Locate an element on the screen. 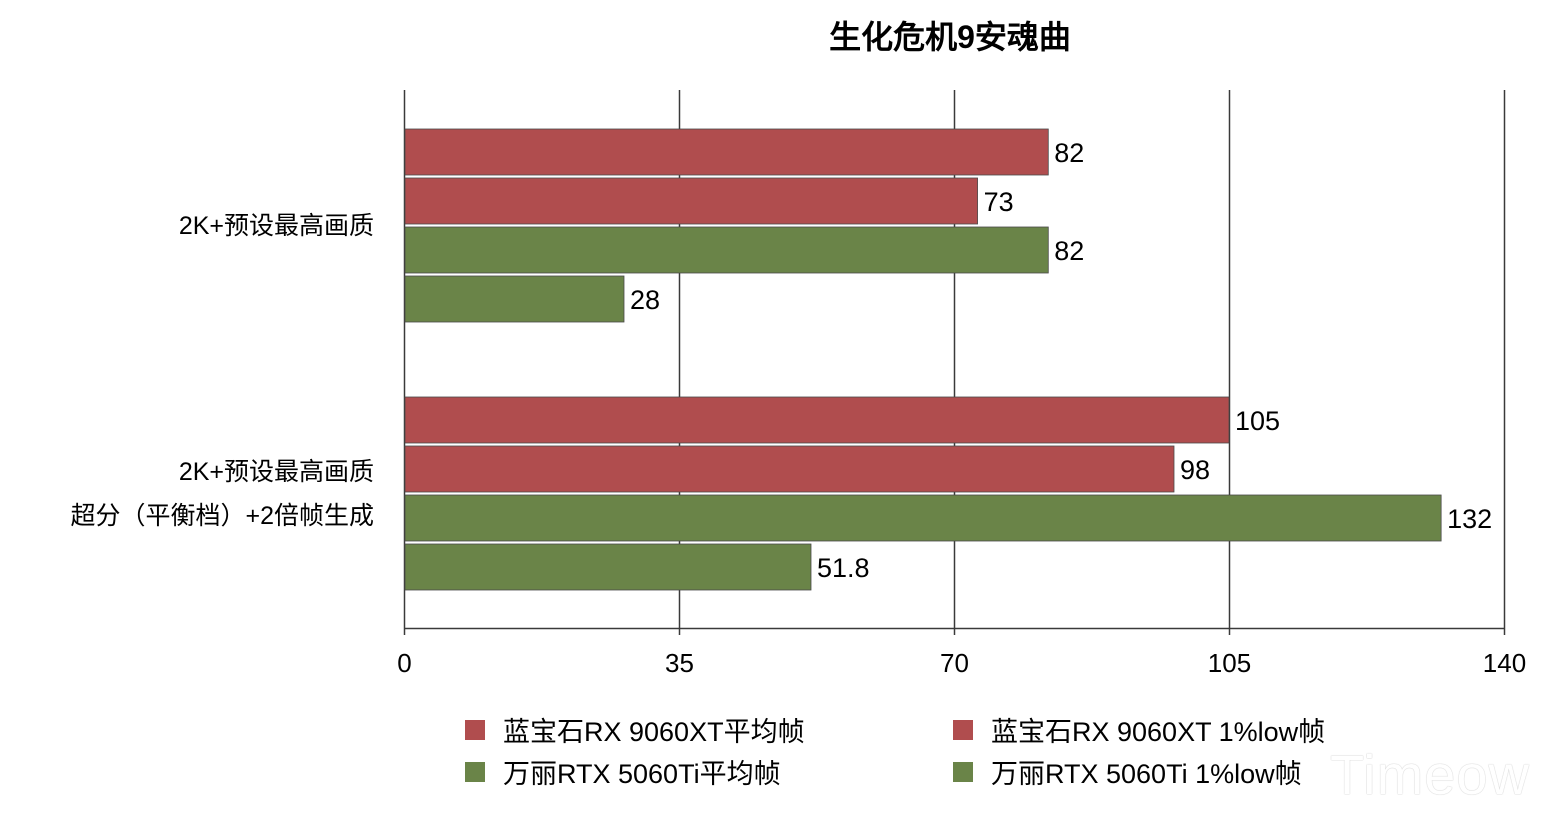 The image size is (1550, 836). legend-item-0: 蓝宝石RX 9060XT平均帧 is located at coordinates (635, 729).